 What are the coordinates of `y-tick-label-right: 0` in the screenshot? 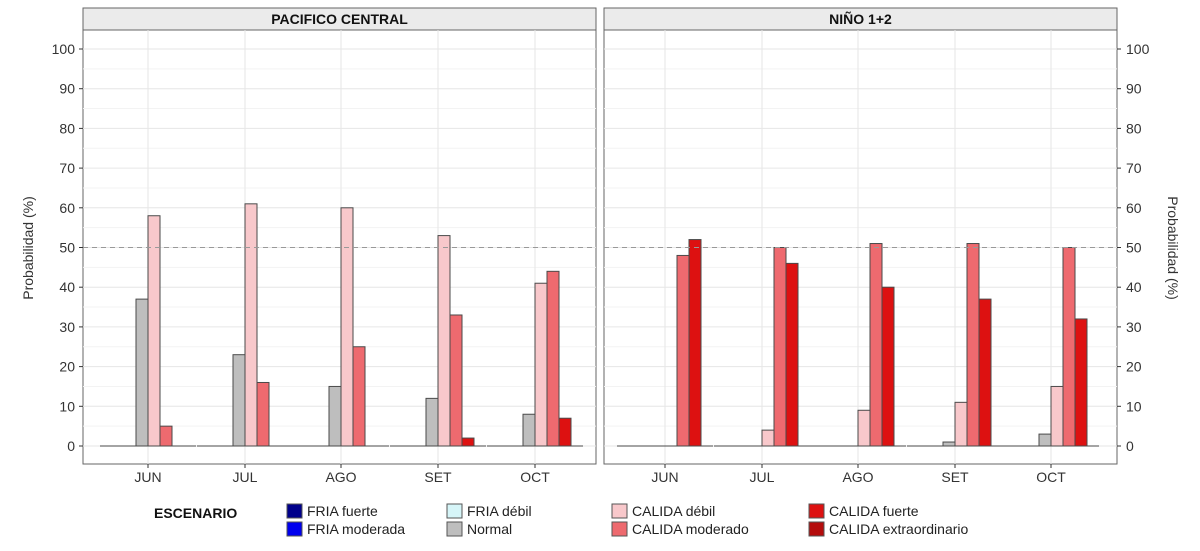 It's located at (1130, 446).